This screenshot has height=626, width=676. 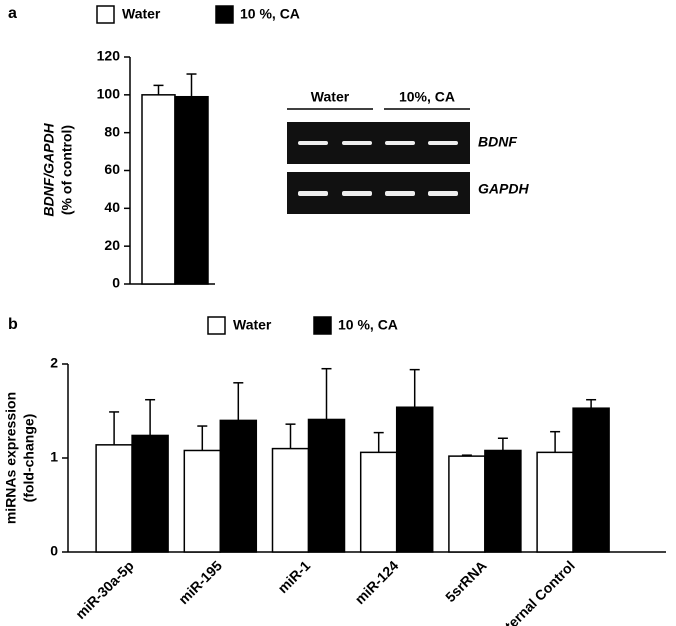 What do you see at coordinates (11, 458) in the screenshot?
I see `y-axis-label: miRNAs expression` at bounding box center [11, 458].